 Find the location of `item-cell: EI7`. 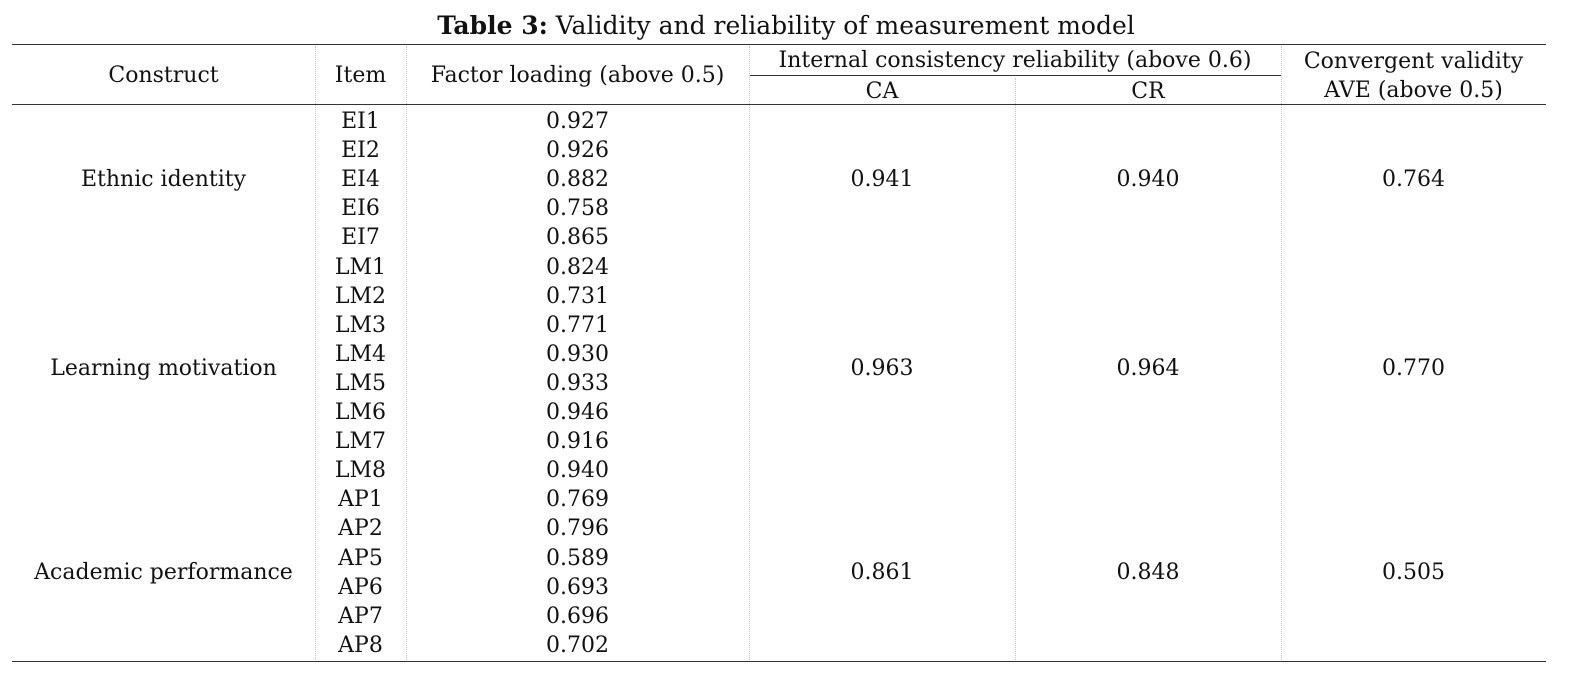

item-cell: EI7 is located at coordinates (360, 238).